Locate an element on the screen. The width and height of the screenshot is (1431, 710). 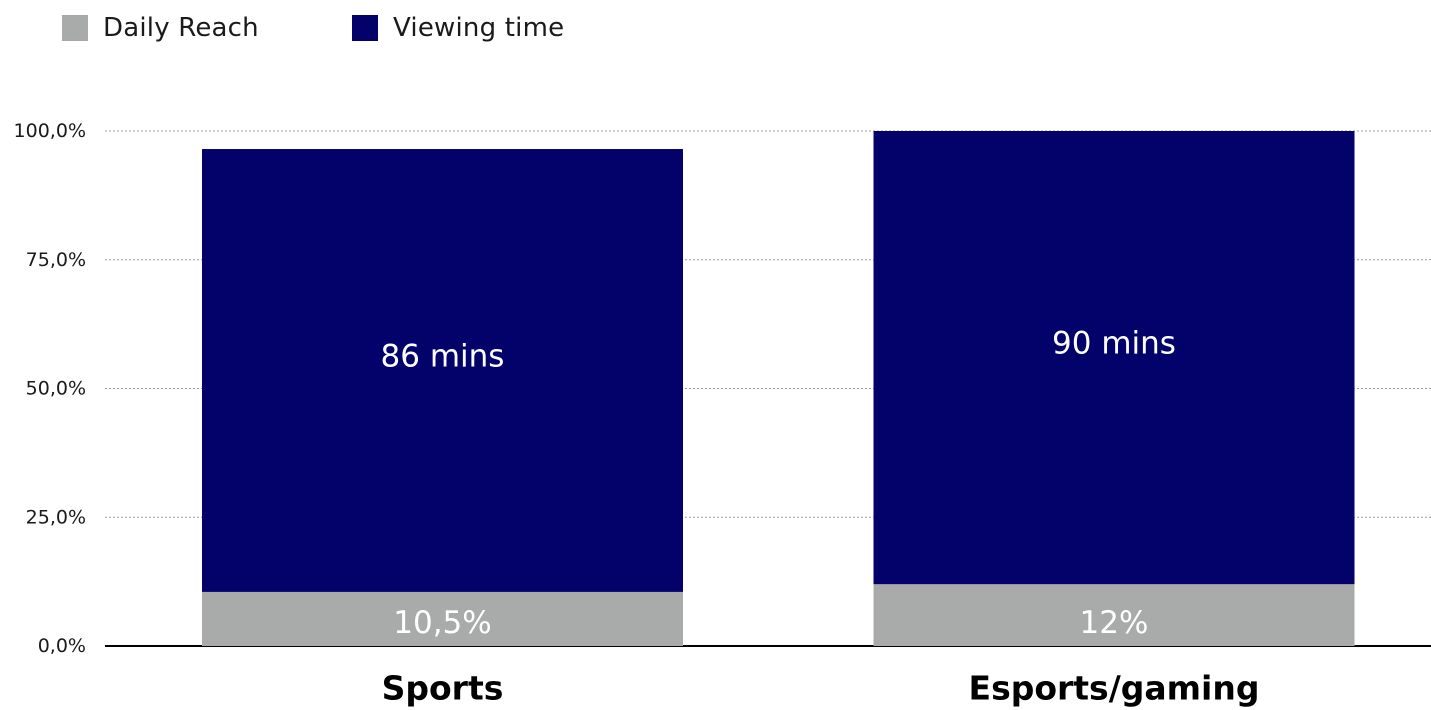
y-tick-label: 50,0% is located at coordinates (56, 389).